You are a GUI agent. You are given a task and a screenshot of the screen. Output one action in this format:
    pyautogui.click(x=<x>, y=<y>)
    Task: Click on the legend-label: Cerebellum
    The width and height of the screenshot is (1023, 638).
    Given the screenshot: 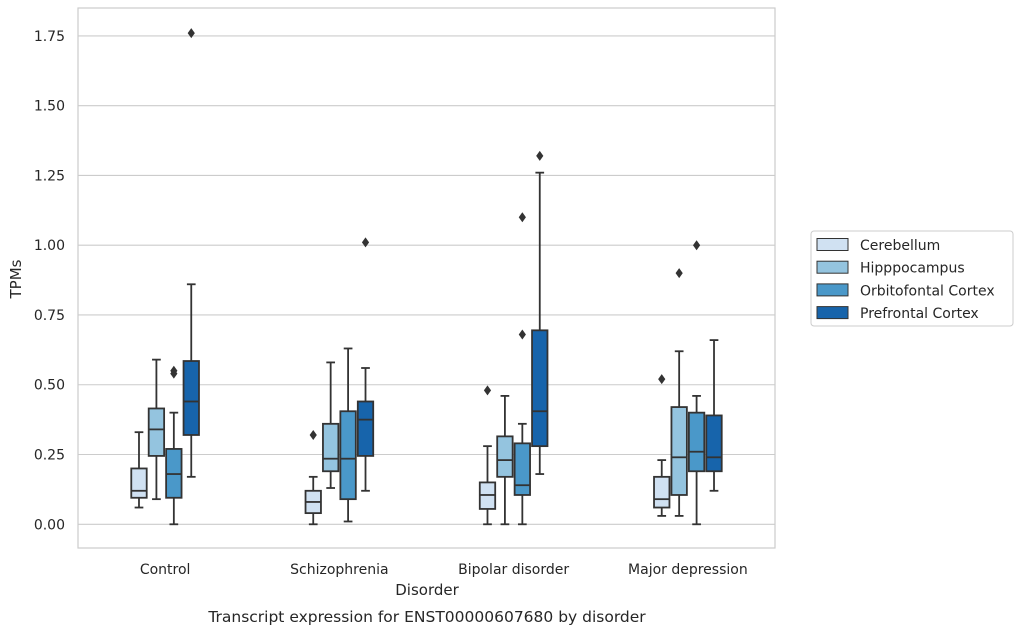 What is the action you would take?
    pyautogui.click(x=900, y=246)
    